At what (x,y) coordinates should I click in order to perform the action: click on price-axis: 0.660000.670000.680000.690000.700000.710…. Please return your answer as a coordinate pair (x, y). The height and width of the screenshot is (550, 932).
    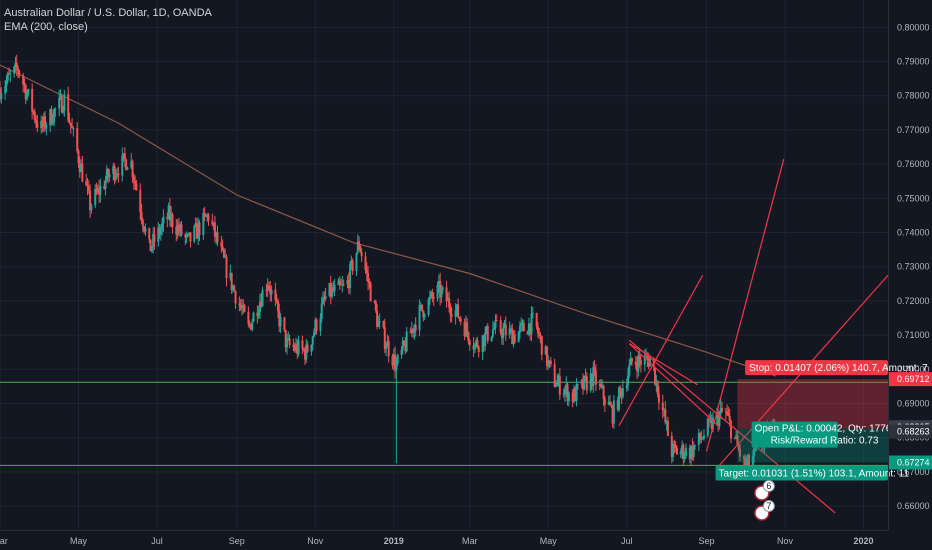
    Looking at the image, I should click on (909, 265).